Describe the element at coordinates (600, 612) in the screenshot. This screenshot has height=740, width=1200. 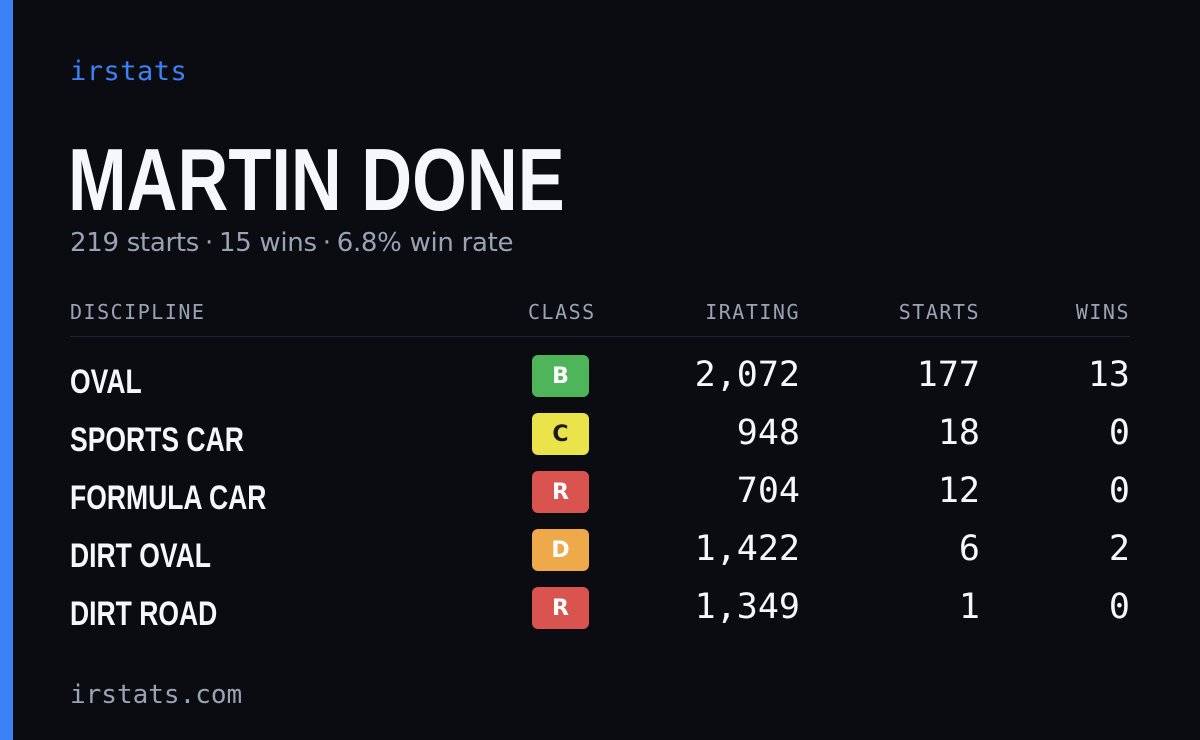
I see `table-row: DIRT ROAD R 1,349 1 0` at that location.